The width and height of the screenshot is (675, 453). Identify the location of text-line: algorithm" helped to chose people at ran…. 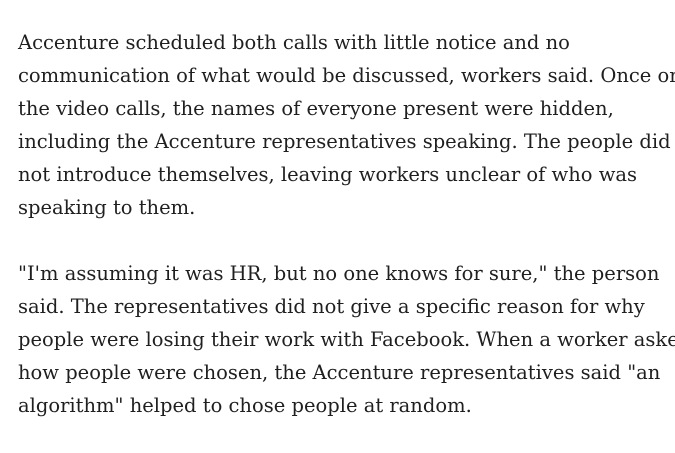
(245, 405).